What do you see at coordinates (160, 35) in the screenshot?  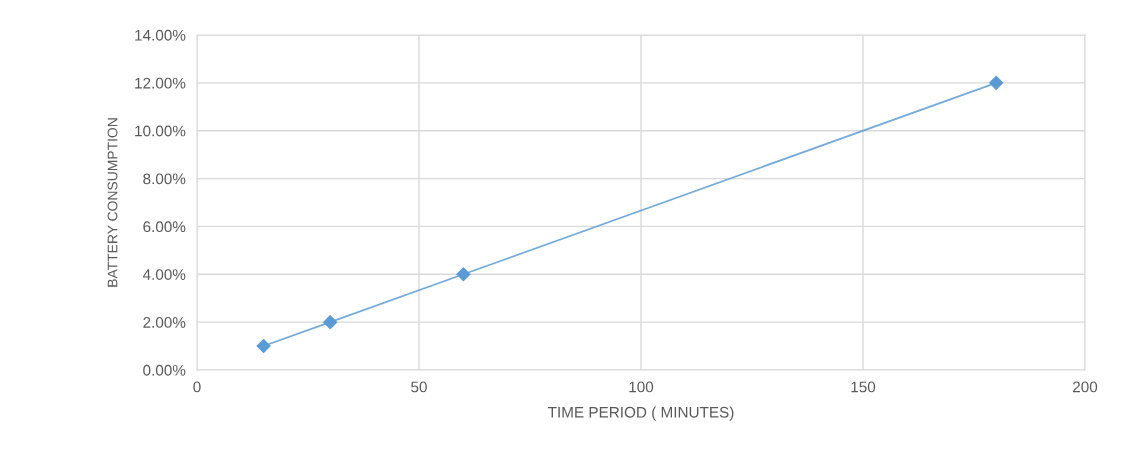 I see `y-tick-label: 14.00%` at bounding box center [160, 35].